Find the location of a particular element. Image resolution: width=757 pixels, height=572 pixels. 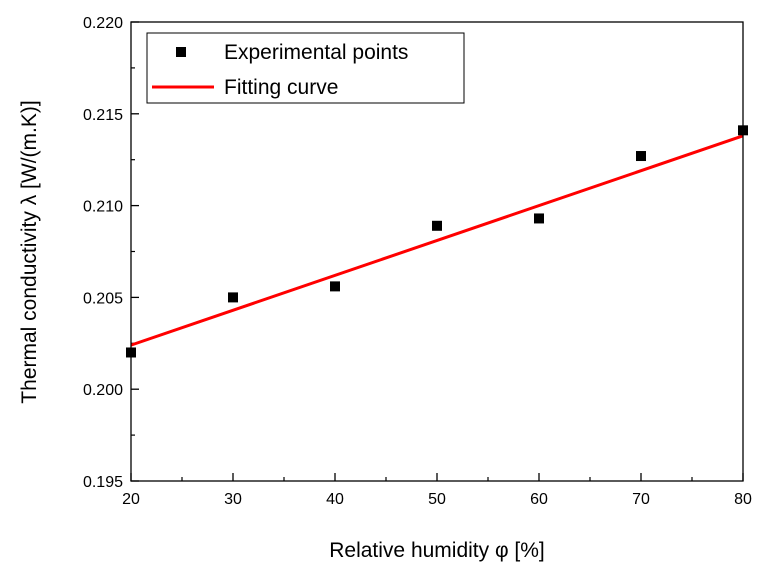

y-tick-label: 0.215 is located at coordinates (103, 115).